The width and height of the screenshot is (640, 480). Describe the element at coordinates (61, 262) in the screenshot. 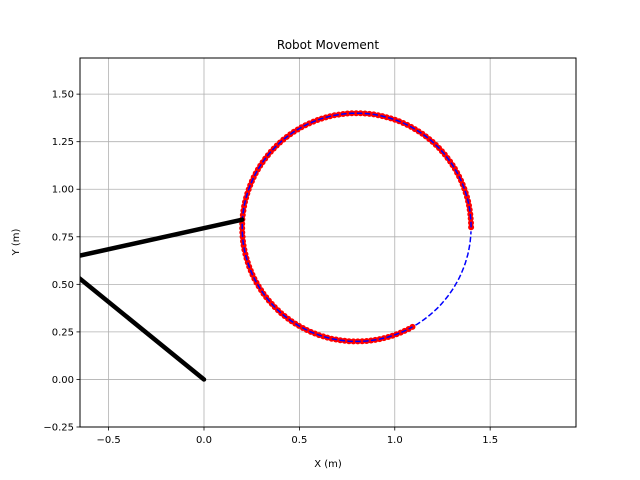

I see `y-axis-ticks: −0.25 0.00 0.25 0.50 0.75 1.00 1.25 1.50` at that location.